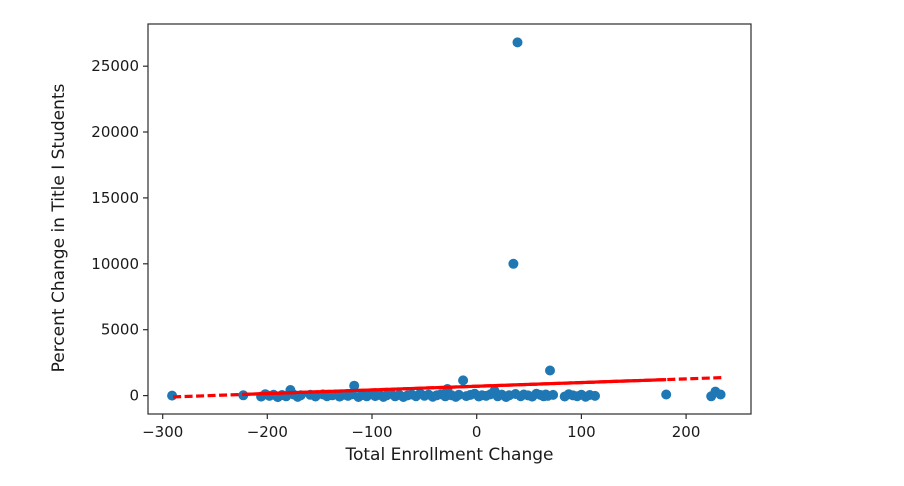  I want to click on y-tick-label: 10000, so click(115, 264).